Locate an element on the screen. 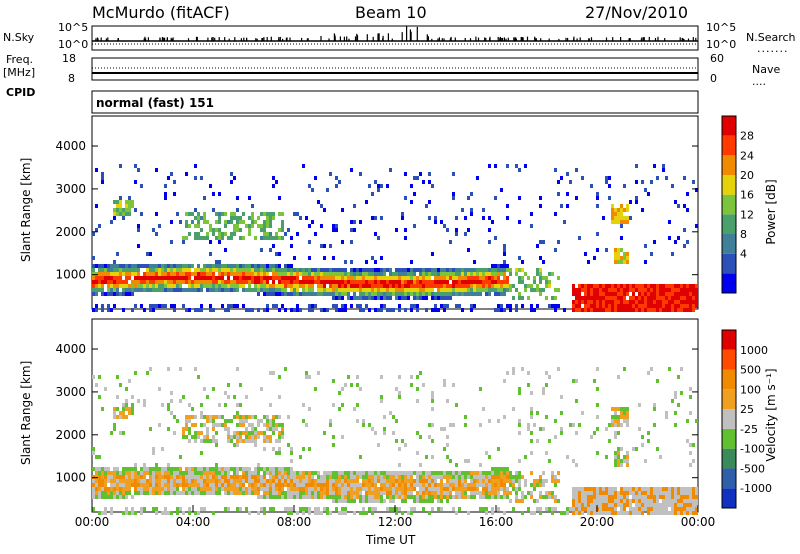 The image size is (800, 554). power-ylabel: Slant Range [km] is located at coordinates (26, 209).